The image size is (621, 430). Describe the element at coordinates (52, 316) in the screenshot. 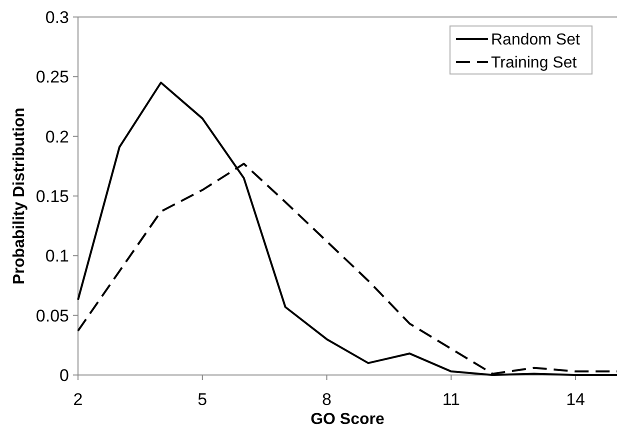

I see `y-tick-label: 0.05` at that location.